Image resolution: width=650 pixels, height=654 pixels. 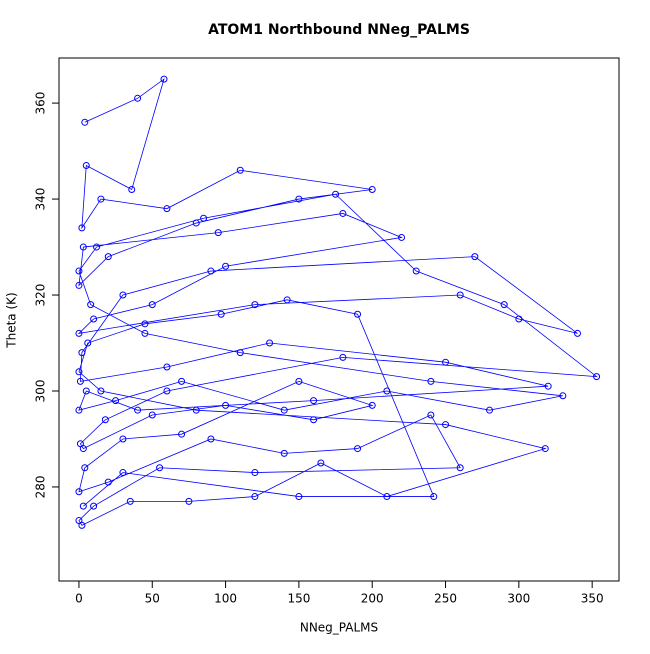 What do you see at coordinates (339, 30) in the screenshot?
I see `chart-title: ATOM1 Northbound NNeg_PALMS` at bounding box center [339, 30].